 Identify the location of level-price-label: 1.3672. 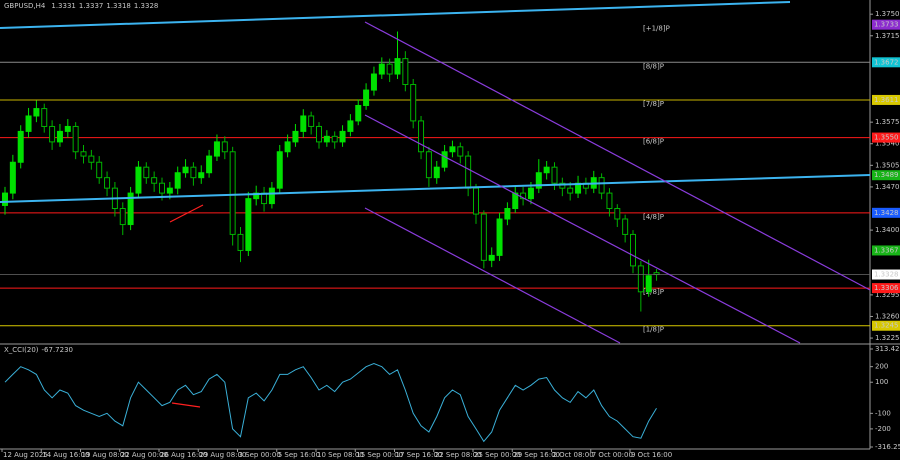
(886, 62).